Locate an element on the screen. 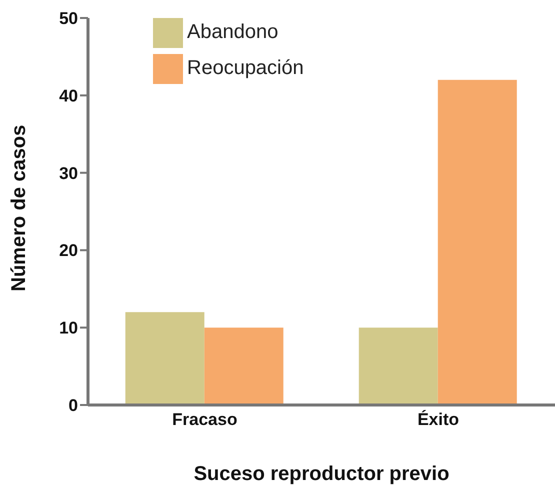  x-tick-label: Éxito is located at coordinates (438, 419).